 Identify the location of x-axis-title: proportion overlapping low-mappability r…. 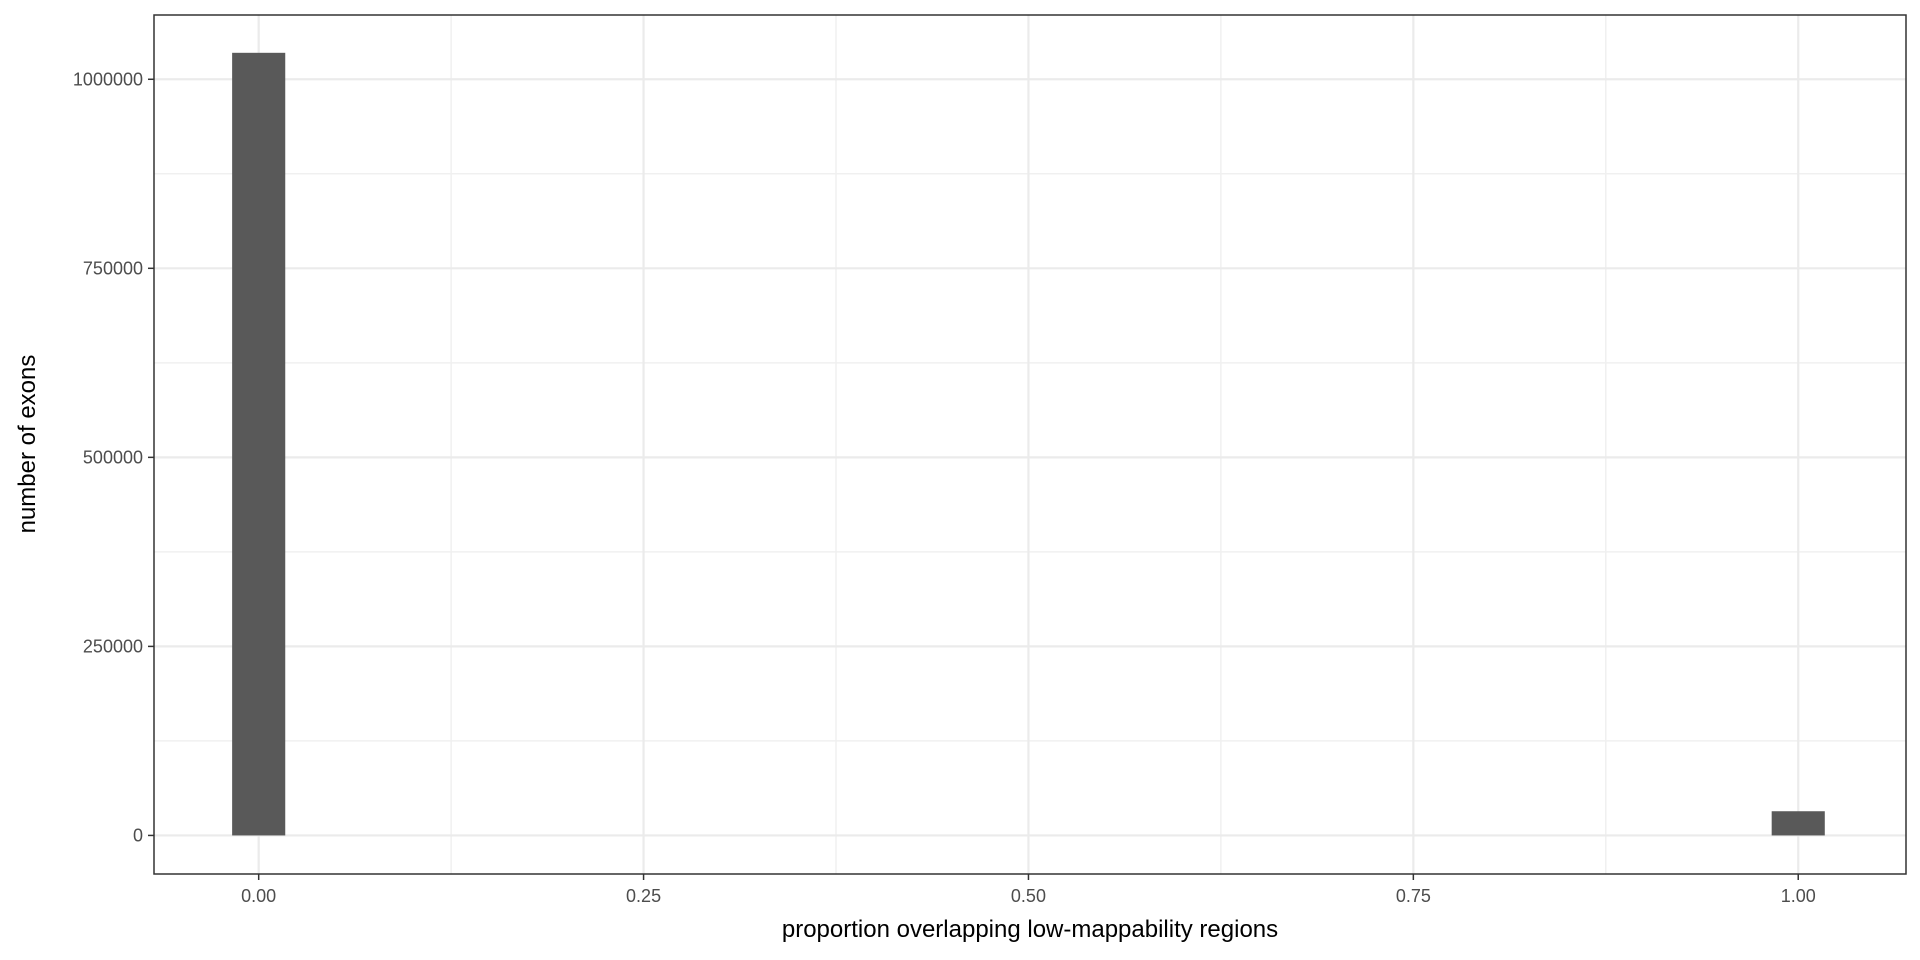
(1030, 929).